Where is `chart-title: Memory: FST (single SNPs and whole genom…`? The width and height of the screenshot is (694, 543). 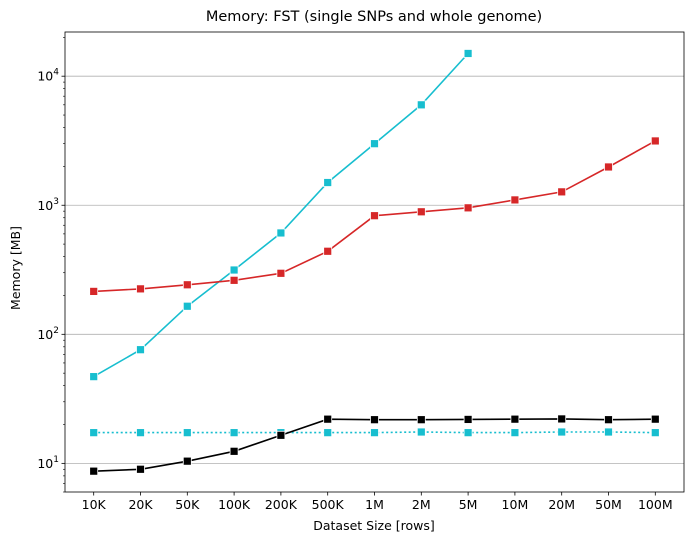
chart-title: Memory: FST (single SNPs and whole genom… is located at coordinates (374, 17).